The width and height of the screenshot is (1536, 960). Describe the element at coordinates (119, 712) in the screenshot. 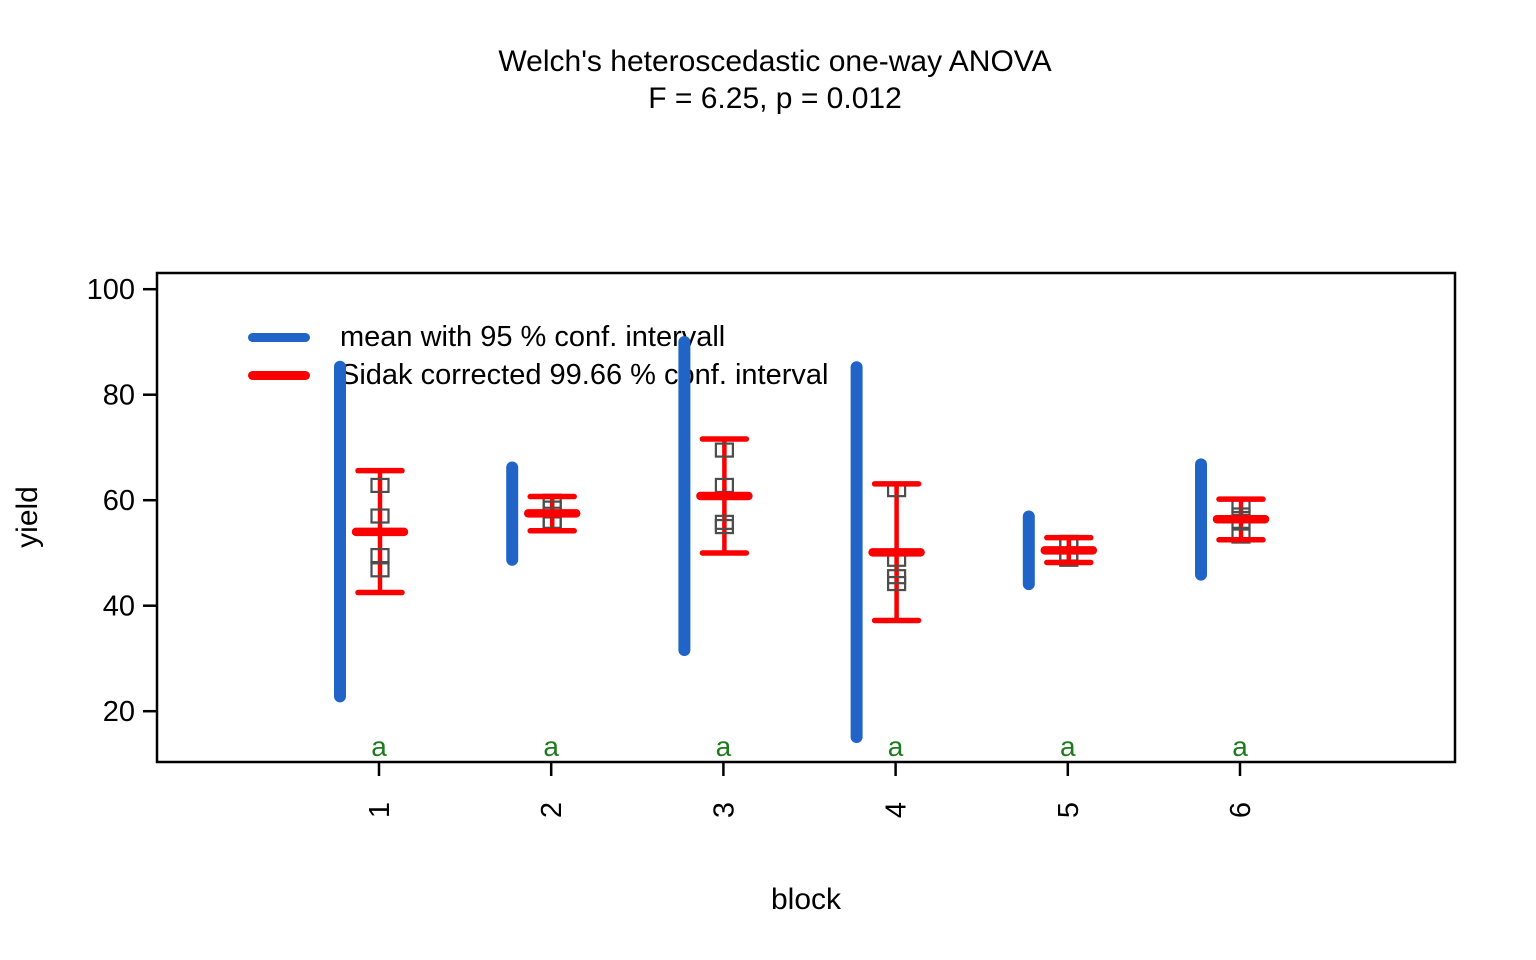

I see `y-tick-label: 20` at that location.